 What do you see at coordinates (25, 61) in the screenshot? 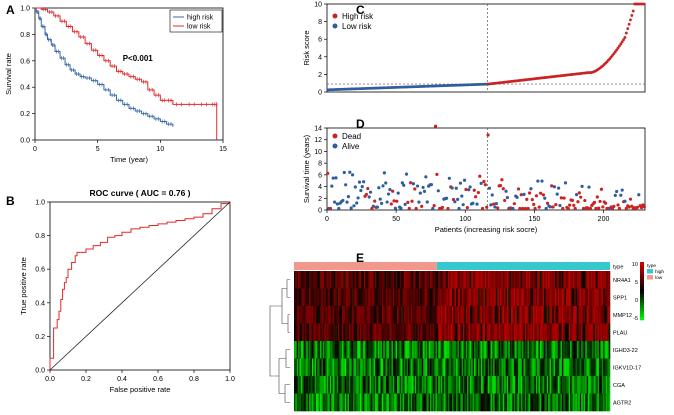
I see `km-y-tick-label: 0.6` at bounding box center [25, 61].